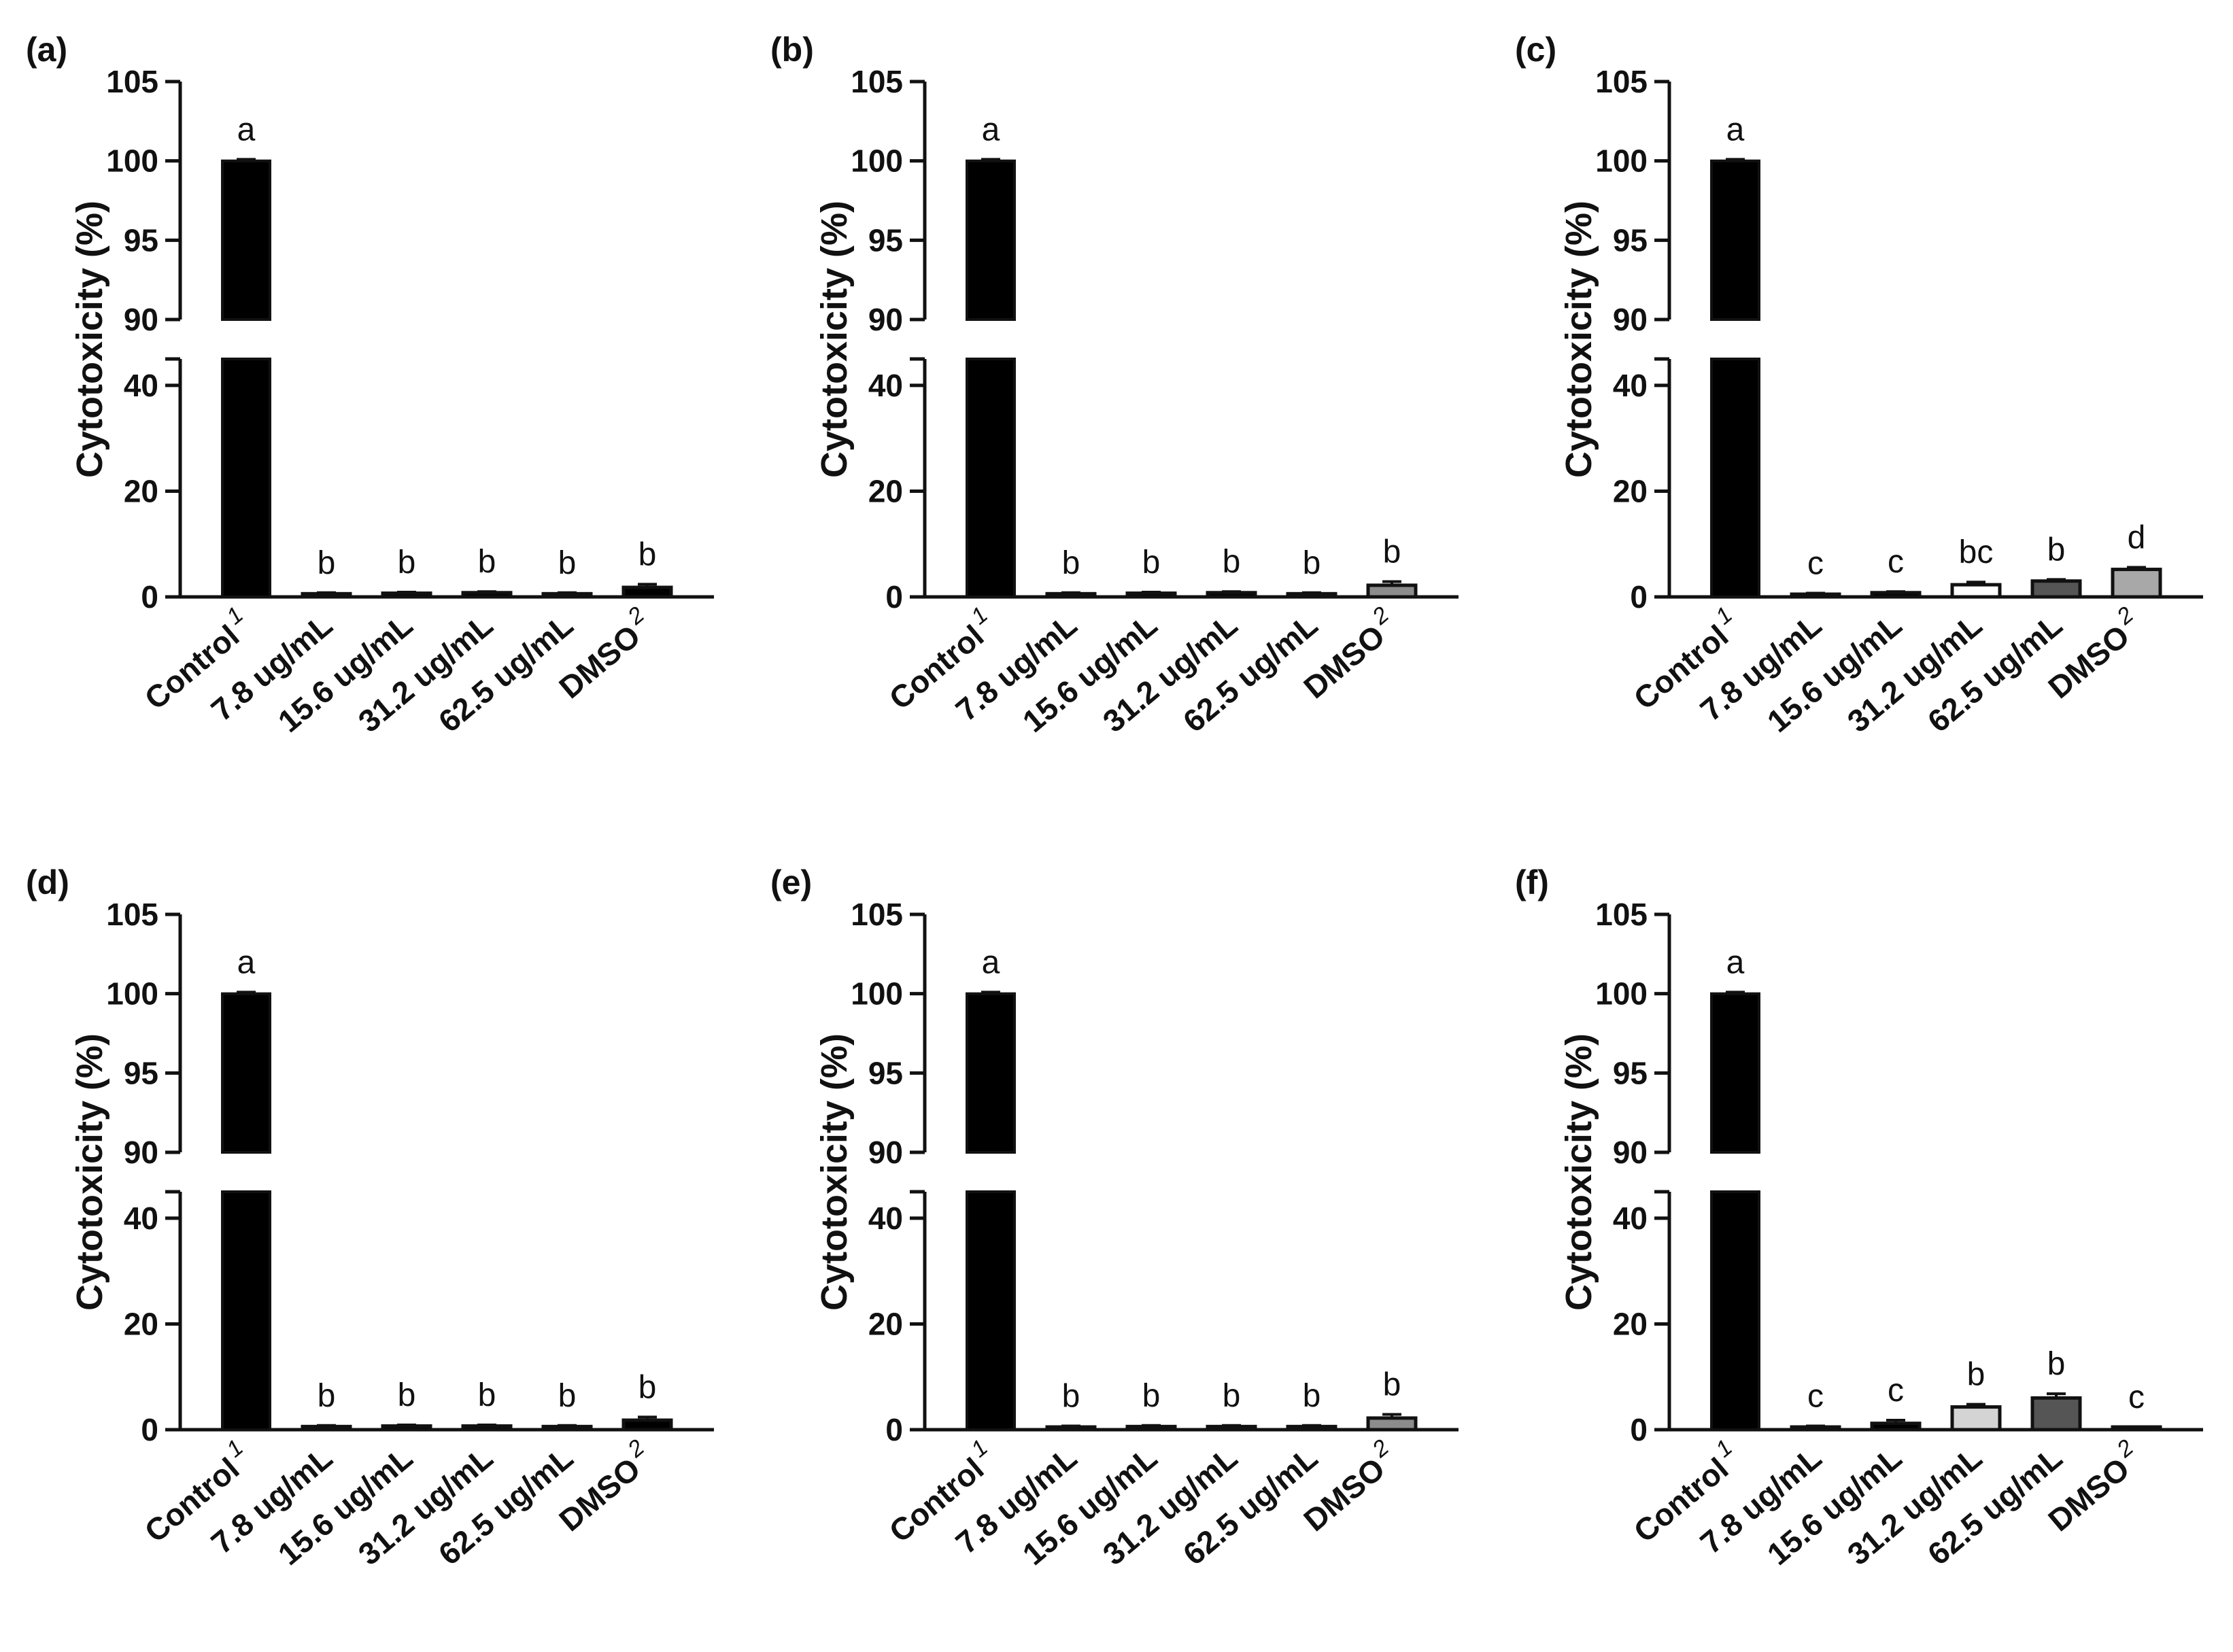 This screenshot has height=1652, width=2233. I want to click on y-axis-title-f: Cytotoxicity (%), so click(1578, 1172).